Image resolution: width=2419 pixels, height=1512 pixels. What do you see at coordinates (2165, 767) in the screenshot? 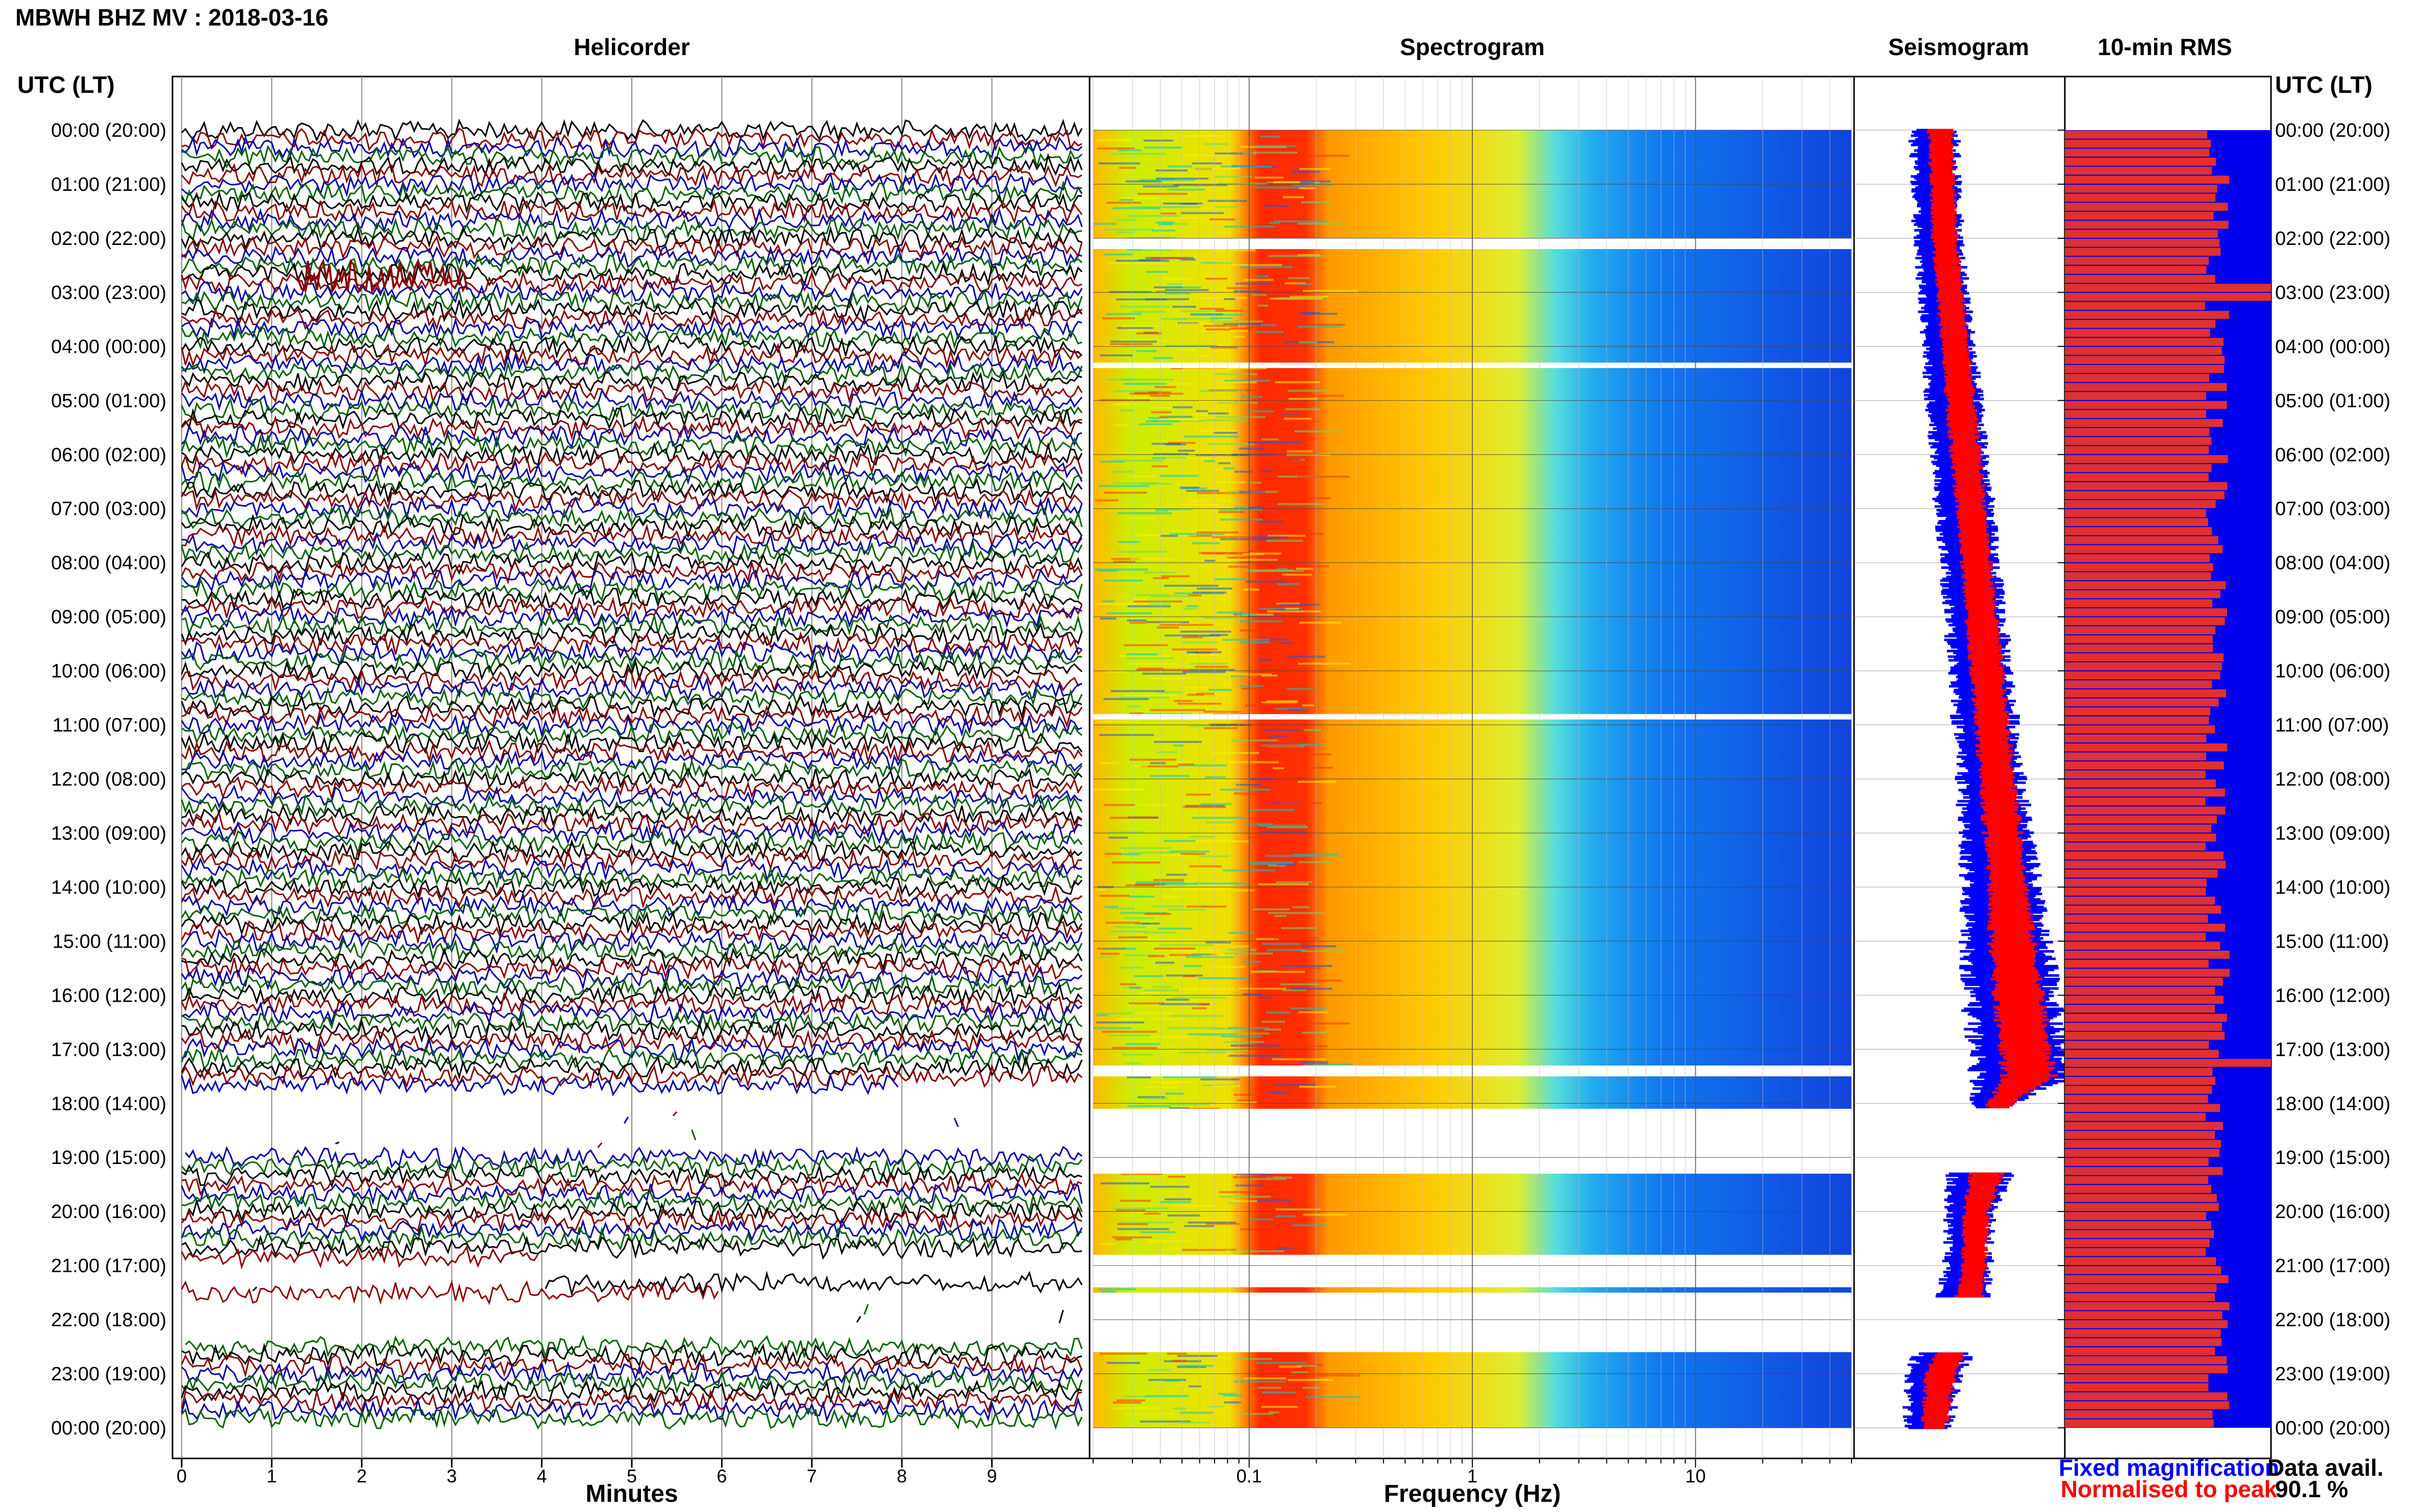
I see `rms-panel` at bounding box center [2165, 767].